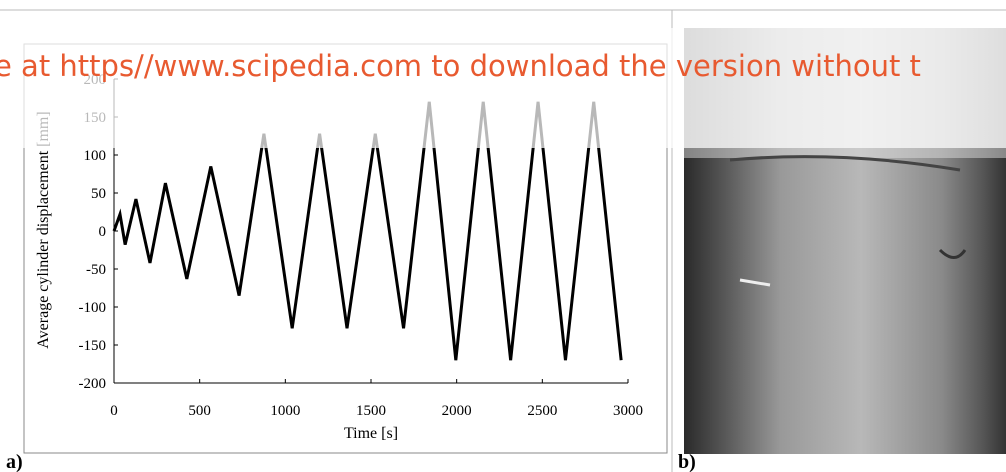  What do you see at coordinates (628, 411) in the screenshot?
I see `x-tick-label: 3000` at bounding box center [628, 411].